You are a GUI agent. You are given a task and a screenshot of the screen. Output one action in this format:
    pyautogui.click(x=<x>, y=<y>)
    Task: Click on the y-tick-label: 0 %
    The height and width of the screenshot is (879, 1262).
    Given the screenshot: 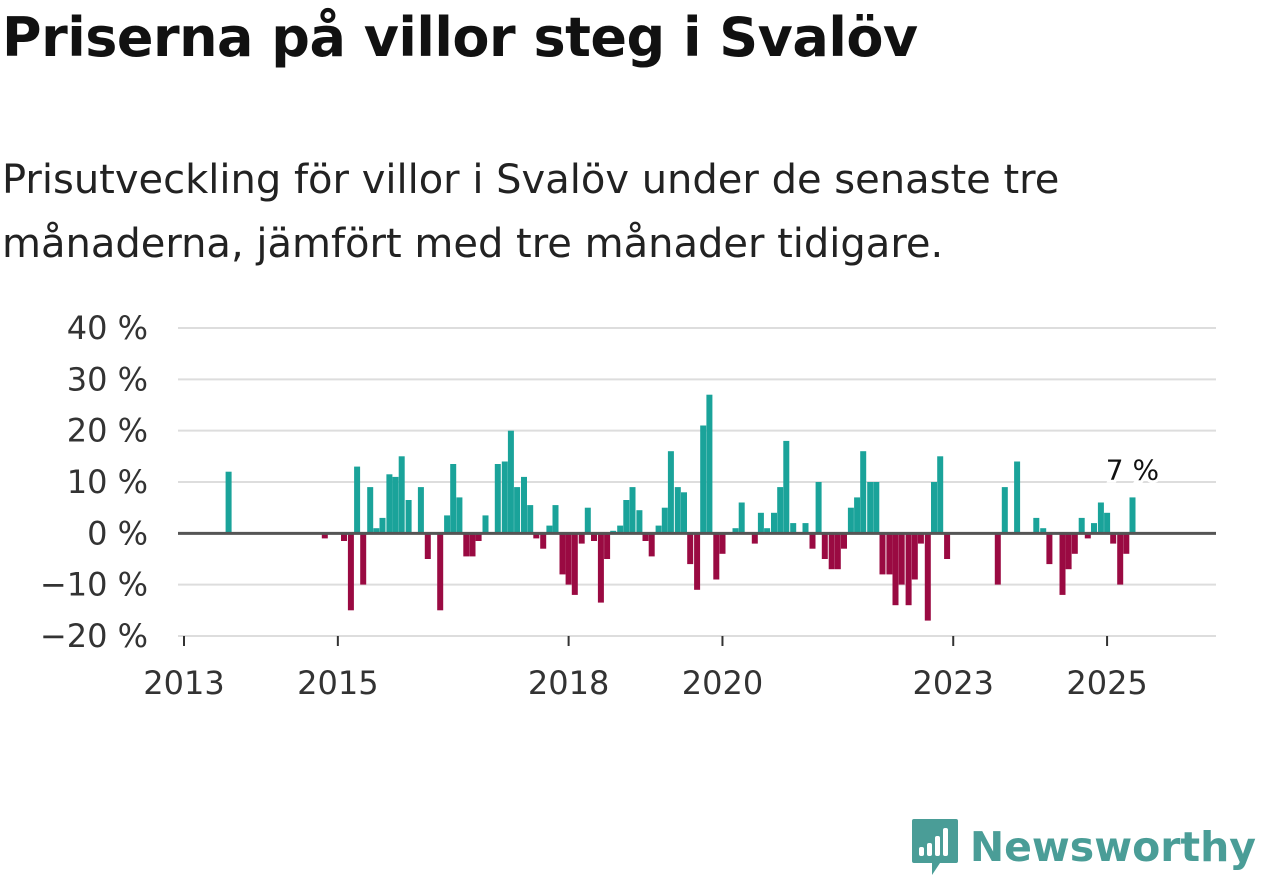 What is the action you would take?
    pyautogui.click(x=117, y=533)
    